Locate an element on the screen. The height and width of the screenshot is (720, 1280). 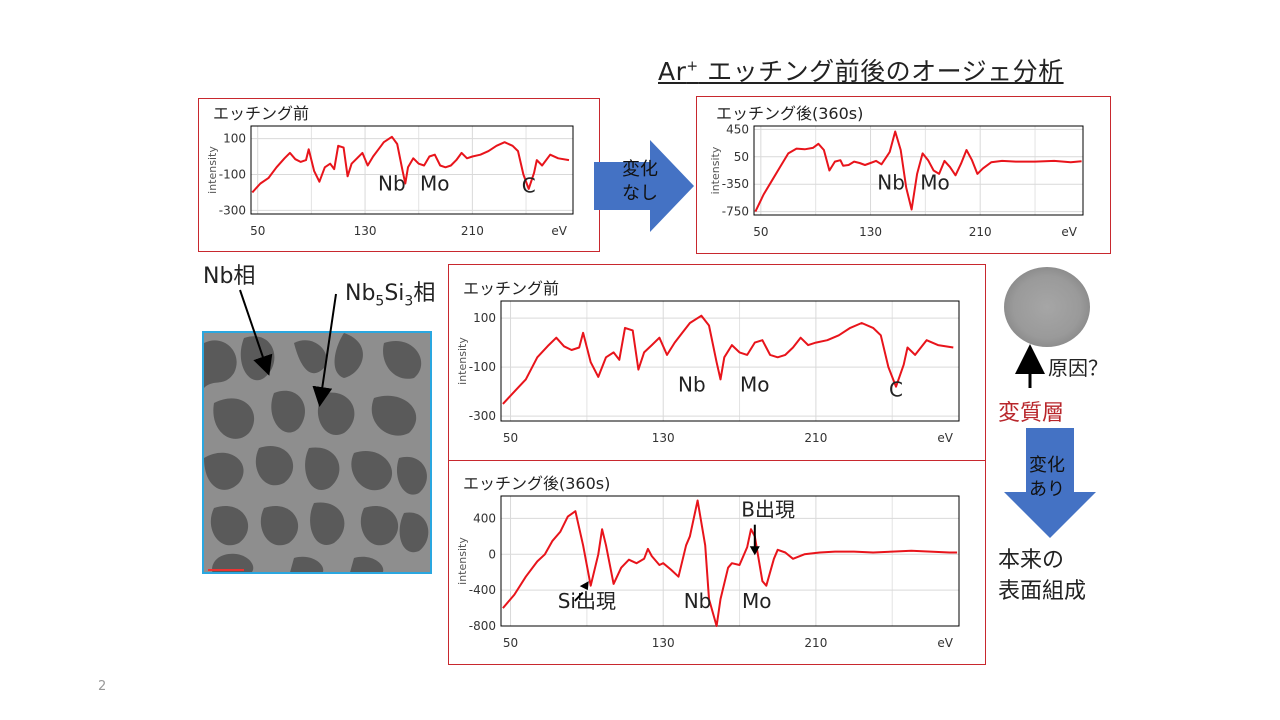
change-line2: あり is located at coordinates (1047, 489).